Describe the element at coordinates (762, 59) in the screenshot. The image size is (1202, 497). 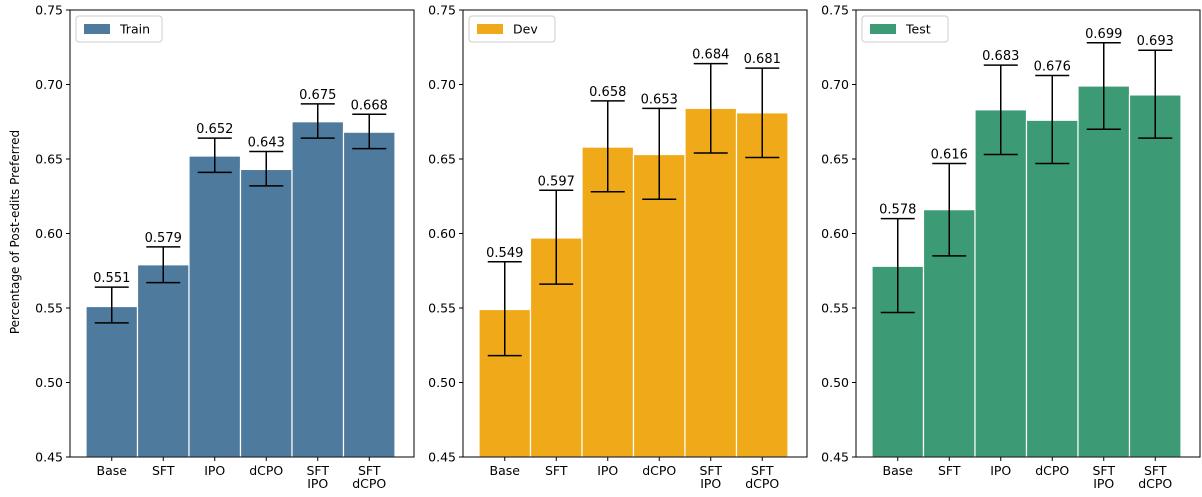
I see `data-label: 0.681` at that location.